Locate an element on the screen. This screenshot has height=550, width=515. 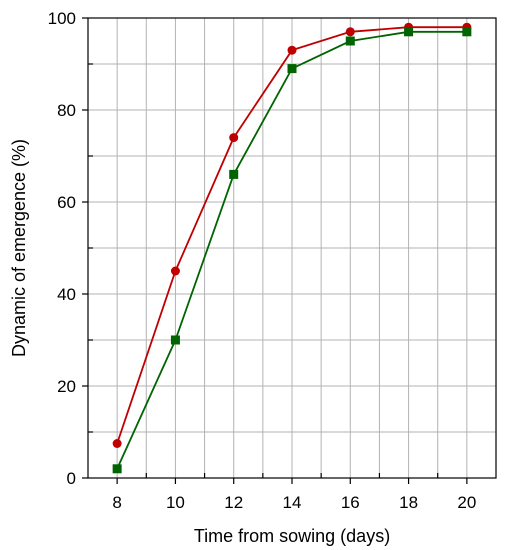
y-tick-label: 80 is located at coordinates (66, 110).